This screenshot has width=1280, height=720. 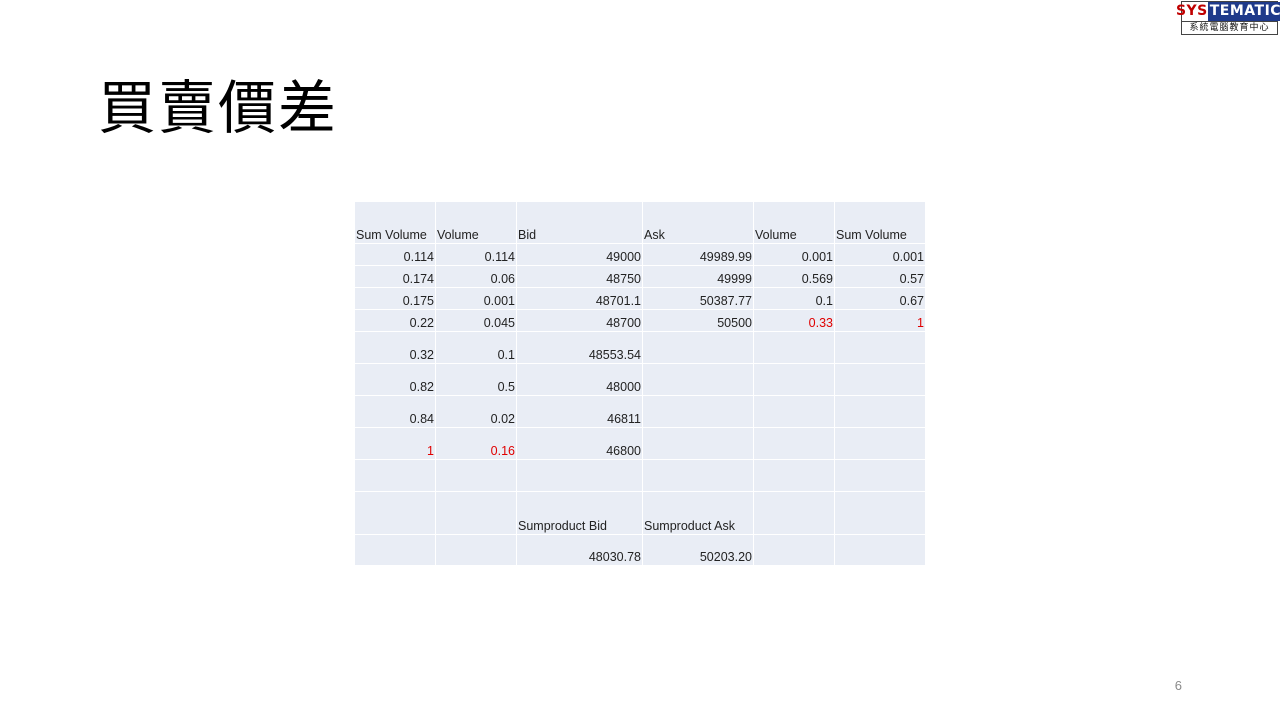 I want to click on table-row: 0.175 0.001 48701.1 50387.77 0.1 0.67, so click(x=640, y=298).